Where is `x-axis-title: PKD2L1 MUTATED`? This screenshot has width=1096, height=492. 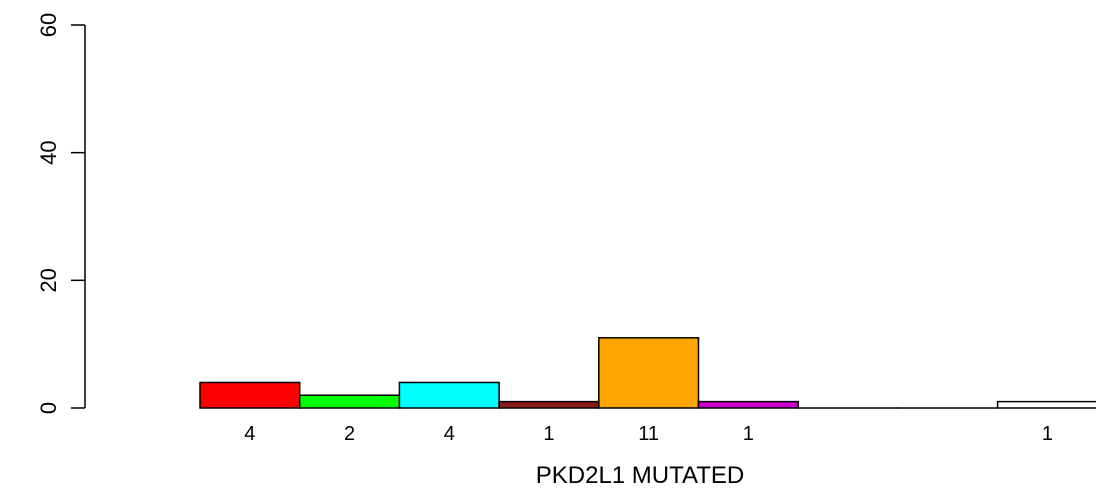 x-axis-title: PKD2L1 MUTATED is located at coordinates (640, 475).